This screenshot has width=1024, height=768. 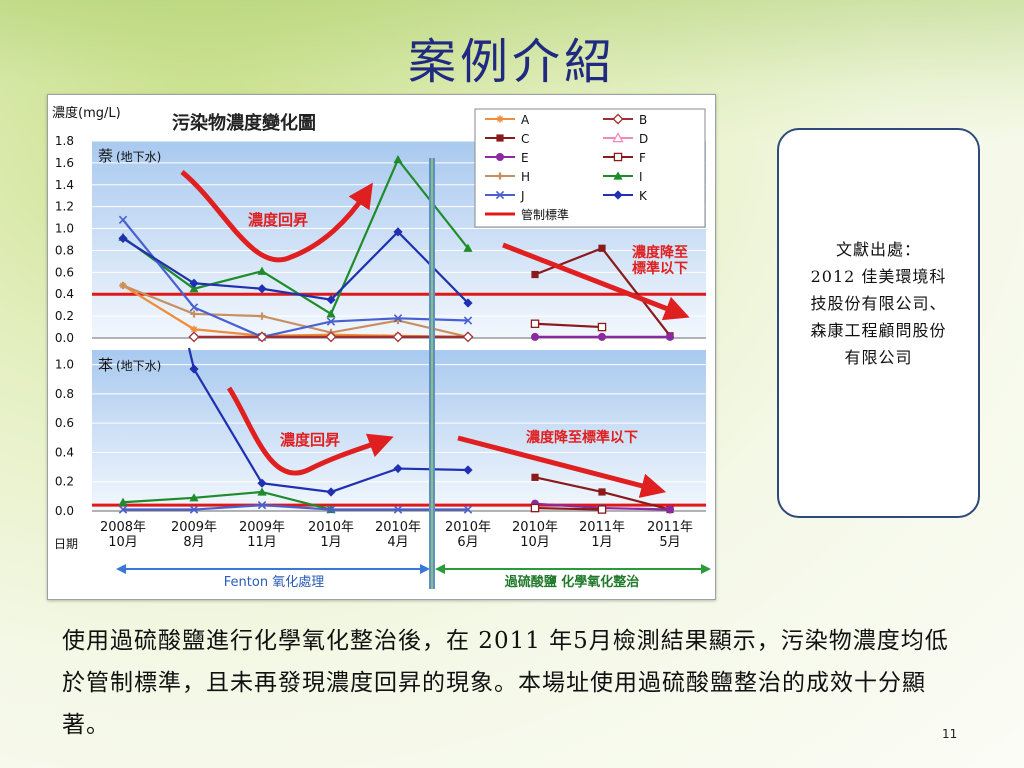 What do you see at coordinates (950, 734) in the screenshot?
I see `page-number: 11` at bounding box center [950, 734].